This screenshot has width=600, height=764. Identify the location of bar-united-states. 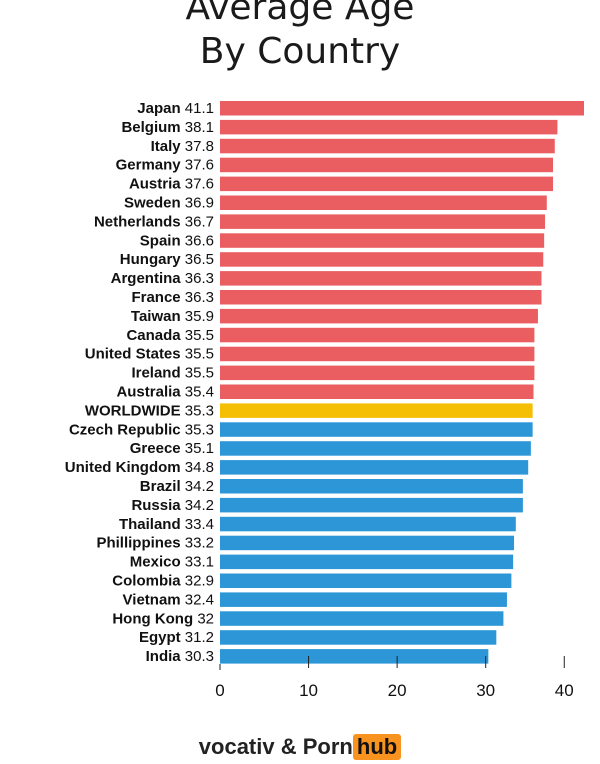
(377, 354).